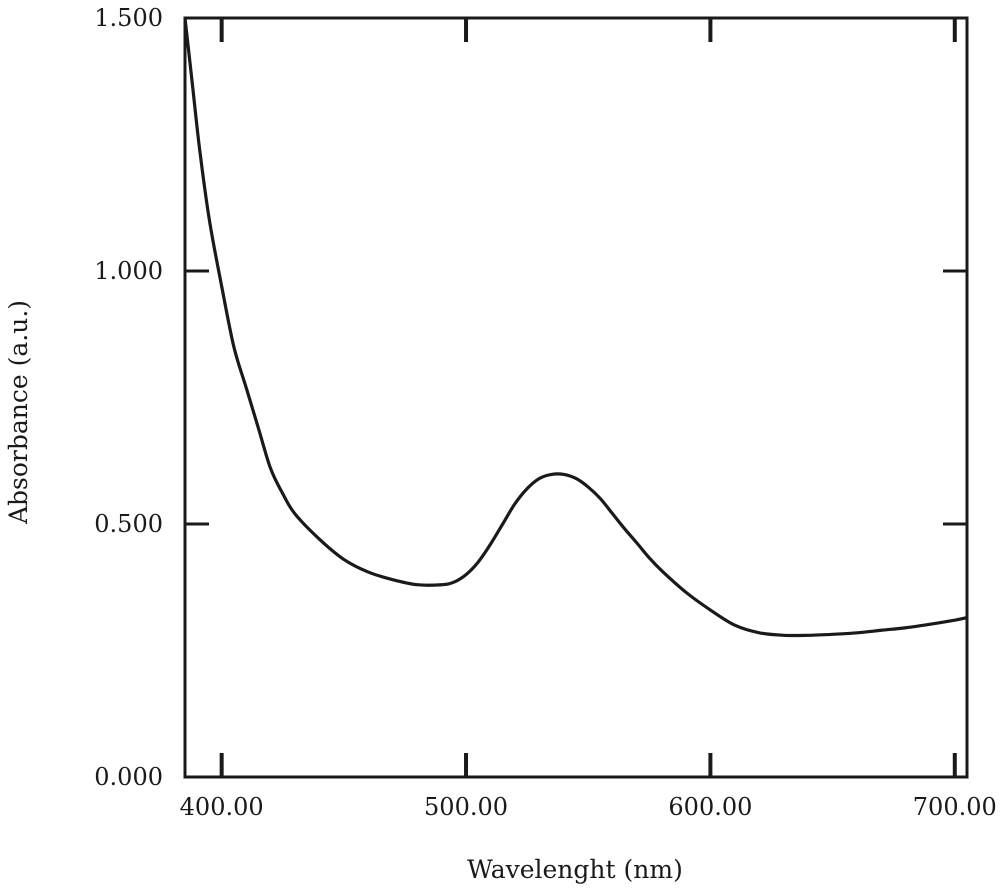 This screenshot has width=1000, height=892. I want to click on x-tick-label: 500.00, so click(466, 807).